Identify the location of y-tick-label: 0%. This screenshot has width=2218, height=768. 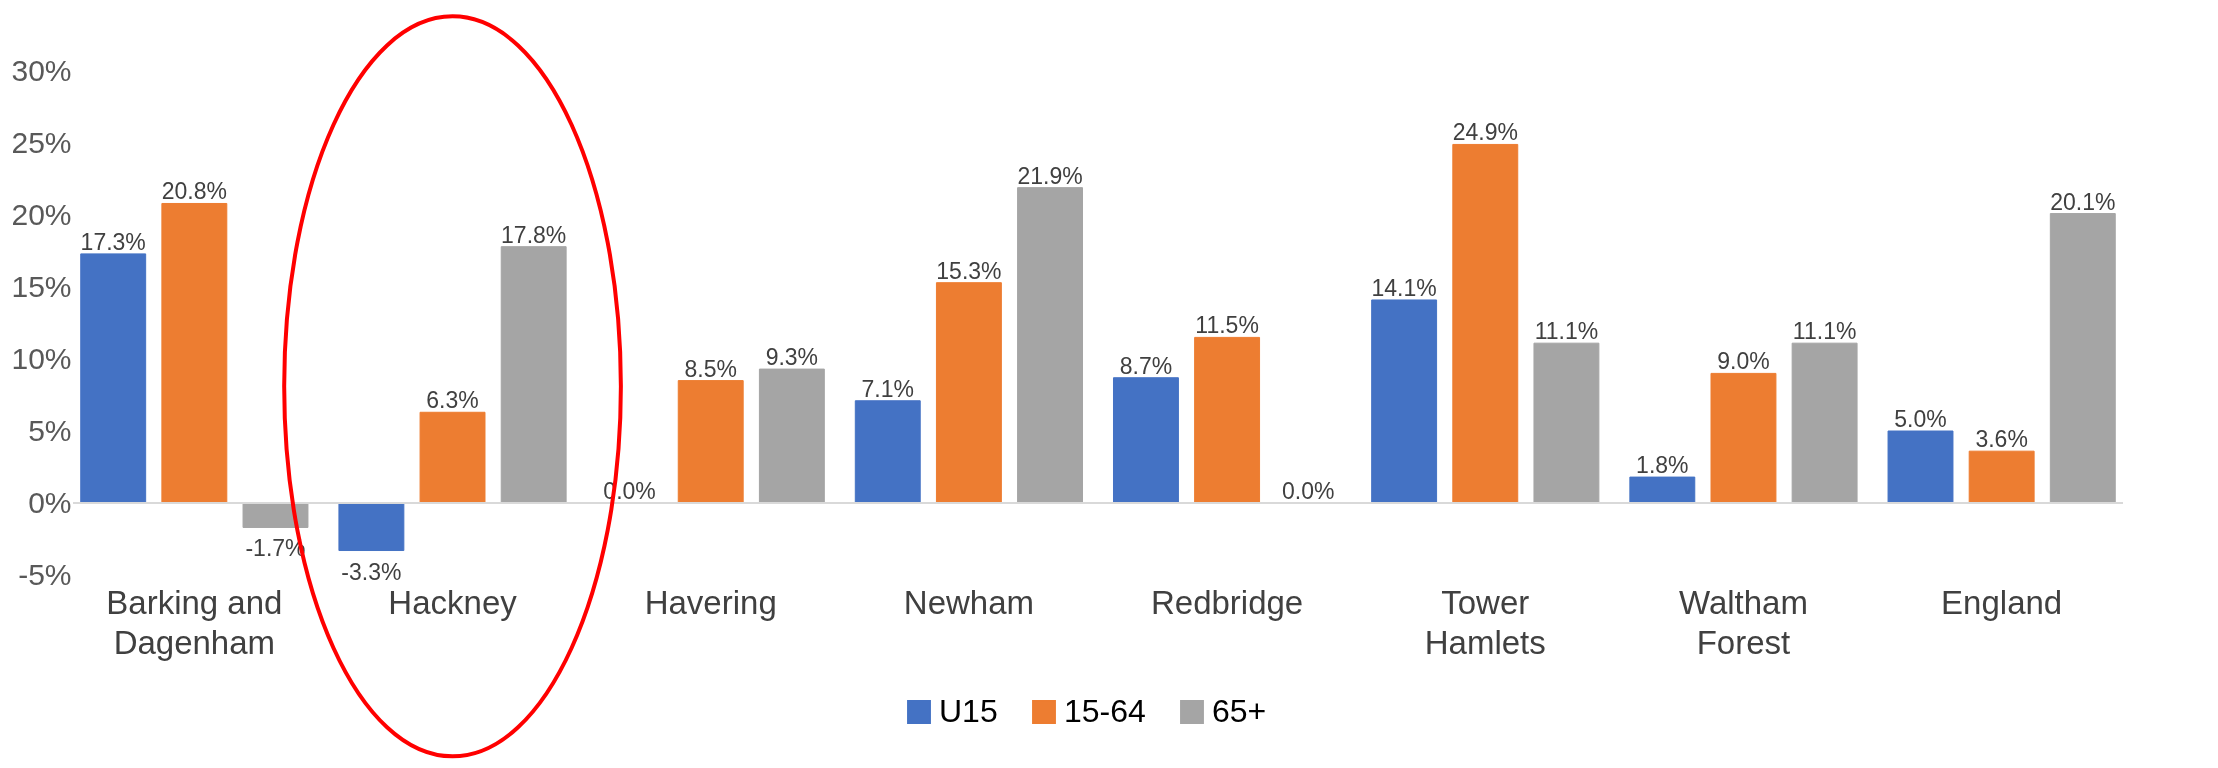
(50, 502).